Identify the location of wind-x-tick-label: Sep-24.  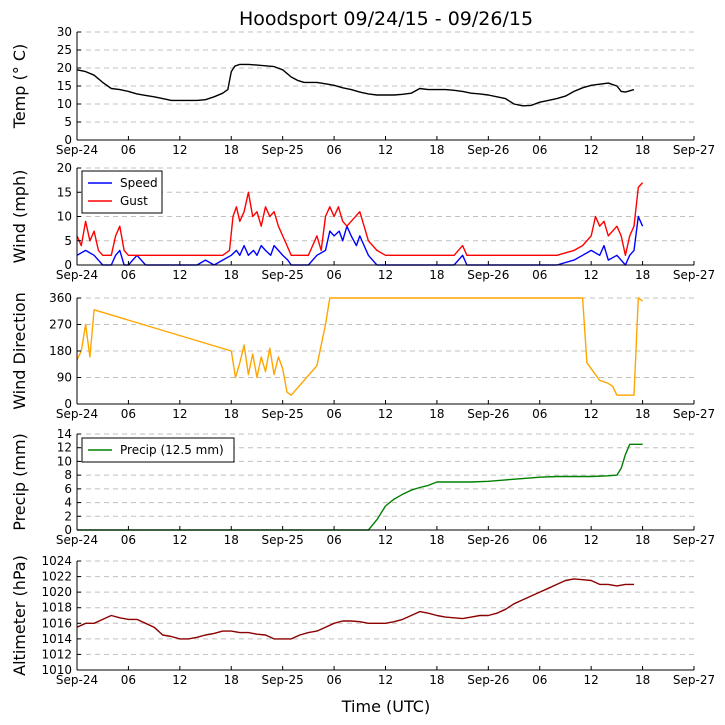
(77, 275).